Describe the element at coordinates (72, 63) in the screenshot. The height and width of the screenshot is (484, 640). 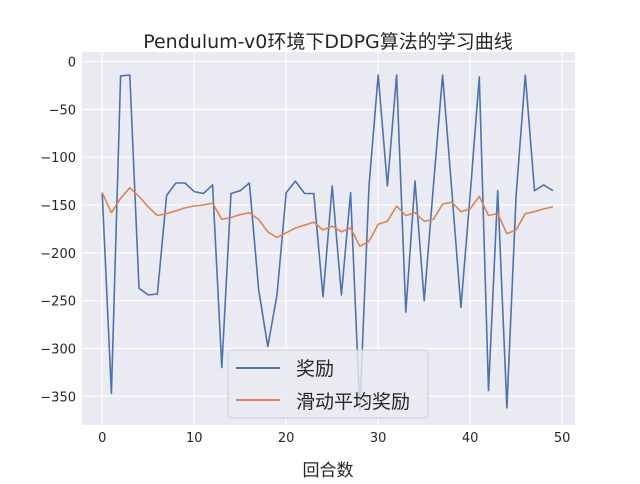
I see `y-tick-label: 0` at that location.